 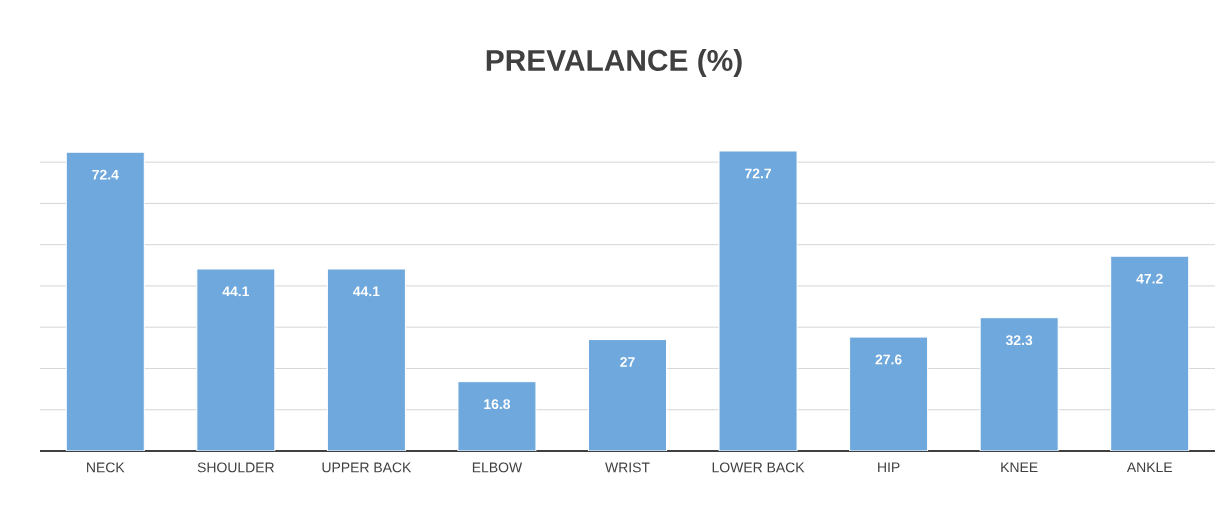 What do you see at coordinates (106, 467) in the screenshot?
I see `x-tick-label: NECK` at bounding box center [106, 467].